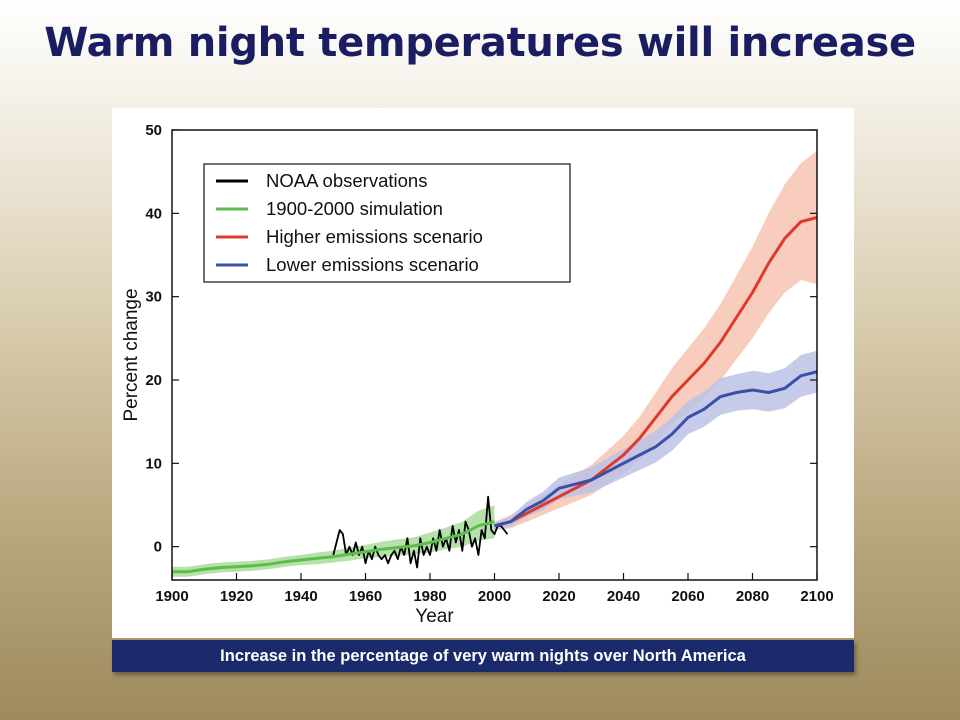 This screenshot has width=960, height=720. I want to click on y-tick-label: 40, so click(153, 213).